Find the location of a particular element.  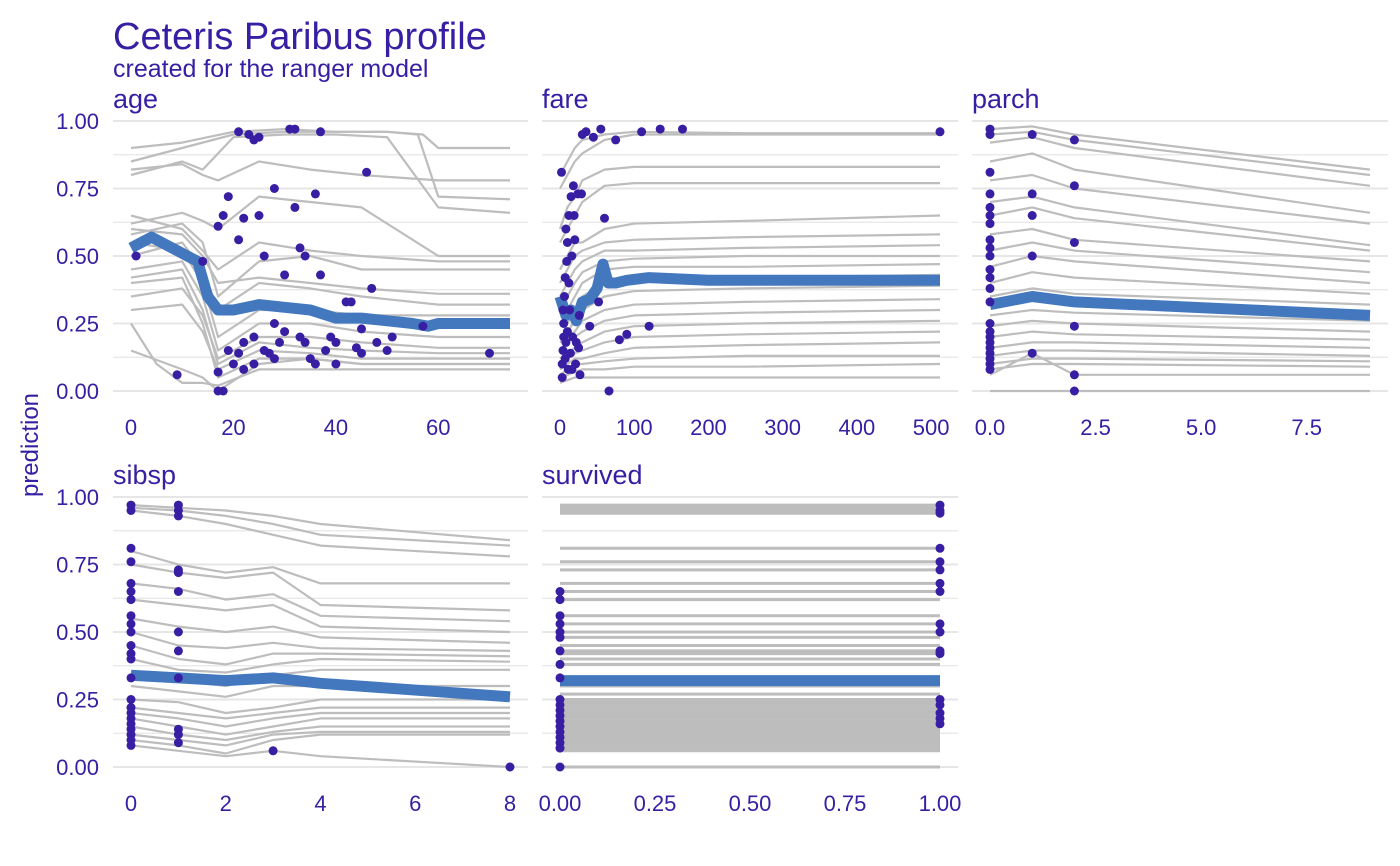

x-tick-label: 500 is located at coordinates (931, 427).